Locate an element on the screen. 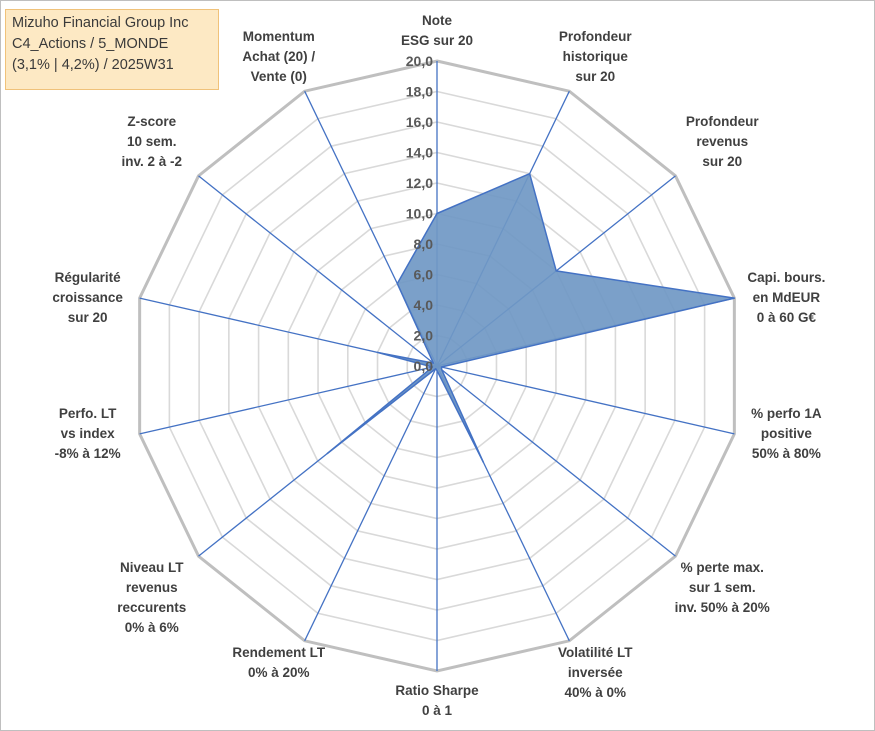 The width and height of the screenshot is (875, 731). tick-label: 20,0 is located at coordinates (419, 61).